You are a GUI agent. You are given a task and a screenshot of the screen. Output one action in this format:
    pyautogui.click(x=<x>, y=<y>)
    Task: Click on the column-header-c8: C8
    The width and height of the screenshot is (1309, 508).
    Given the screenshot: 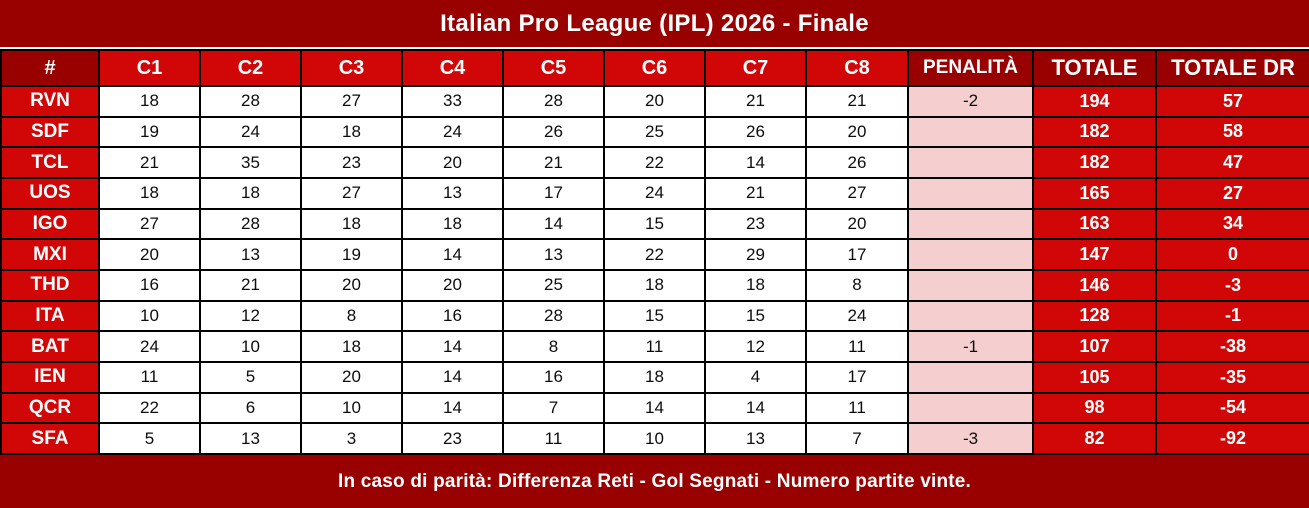 What is the action you would take?
    pyautogui.click(x=857, y=68)
    